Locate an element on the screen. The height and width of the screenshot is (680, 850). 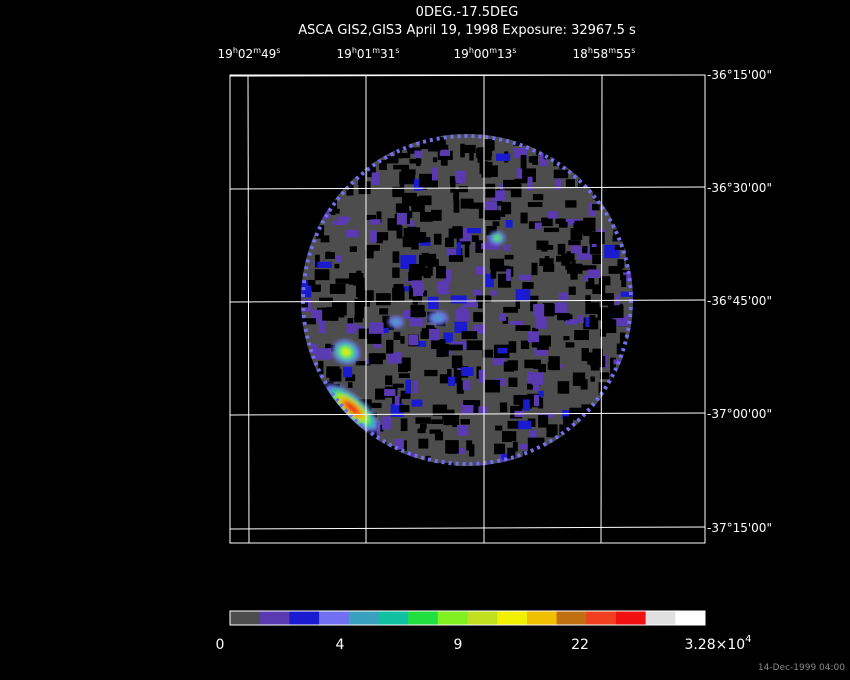
ra-label: 19h02m49s is located at coordinates (249, 53).